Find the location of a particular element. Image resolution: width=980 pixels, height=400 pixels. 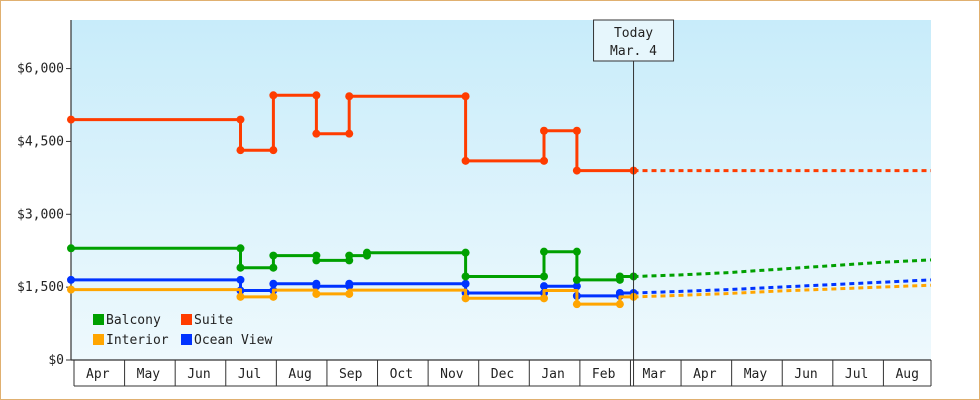

legend-label: Ocean View is located at coordinates (233, 340).